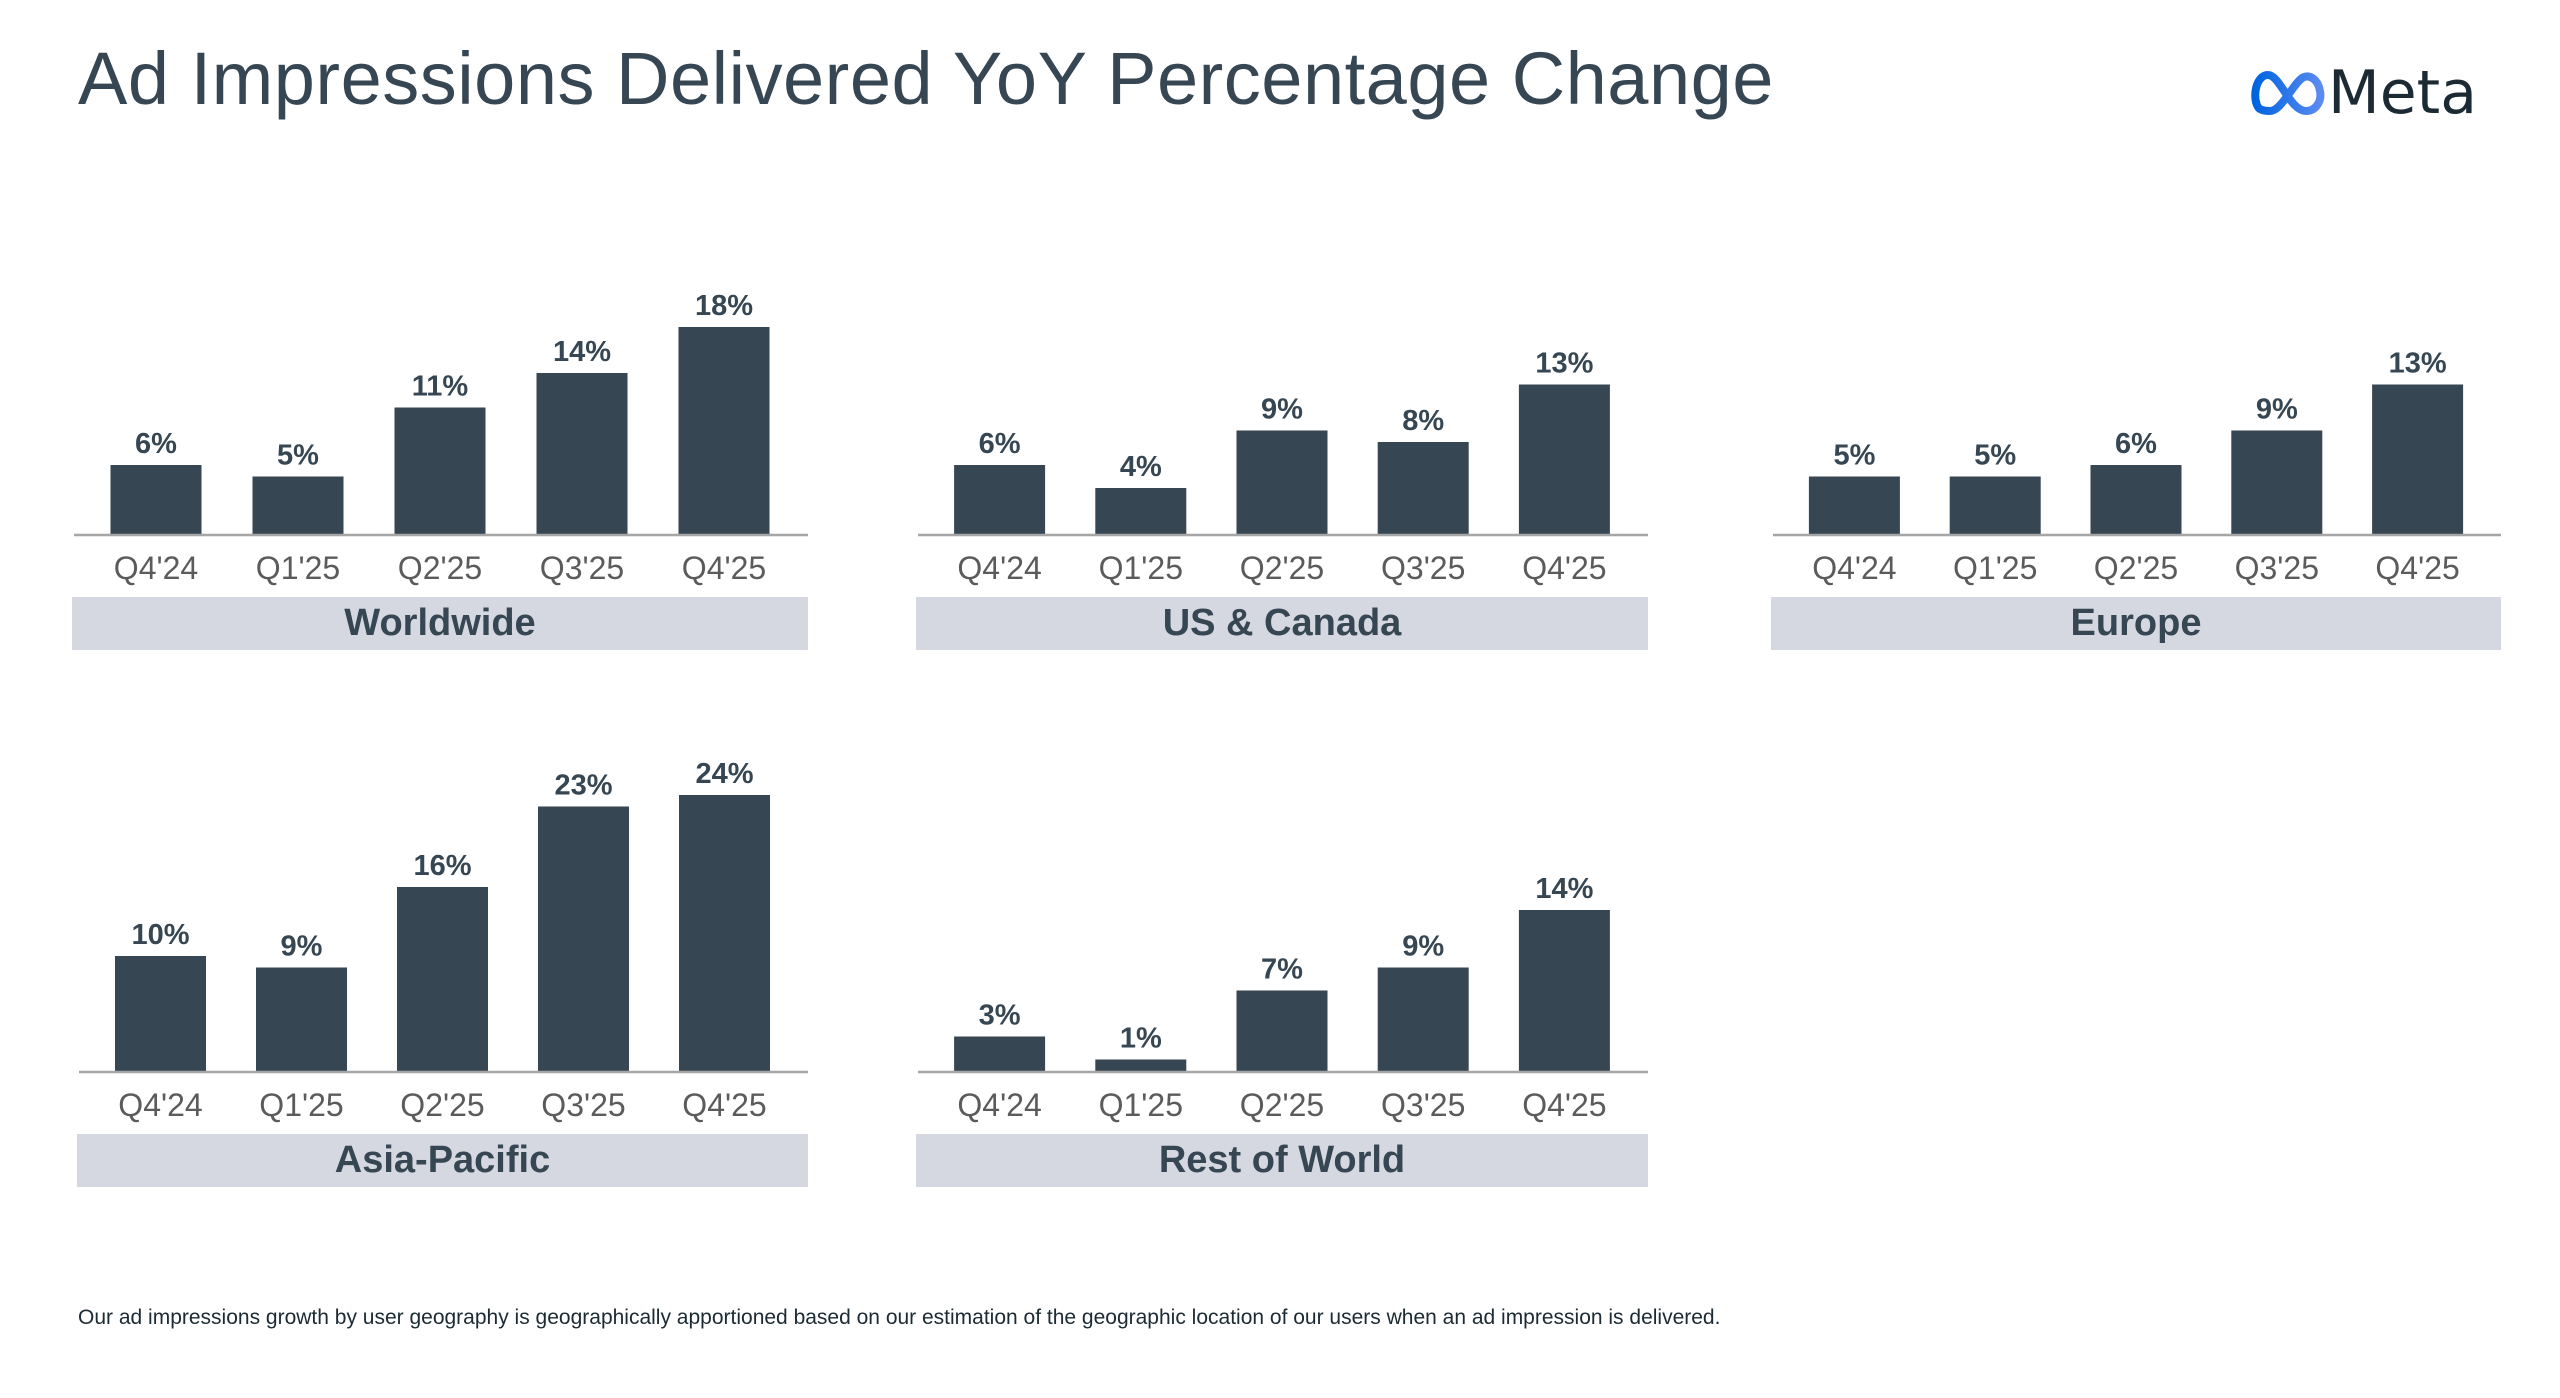  Describe the element at coordinates (2402, 93) in the screenshot. I see `meta-logo-text: Meta` at that location.